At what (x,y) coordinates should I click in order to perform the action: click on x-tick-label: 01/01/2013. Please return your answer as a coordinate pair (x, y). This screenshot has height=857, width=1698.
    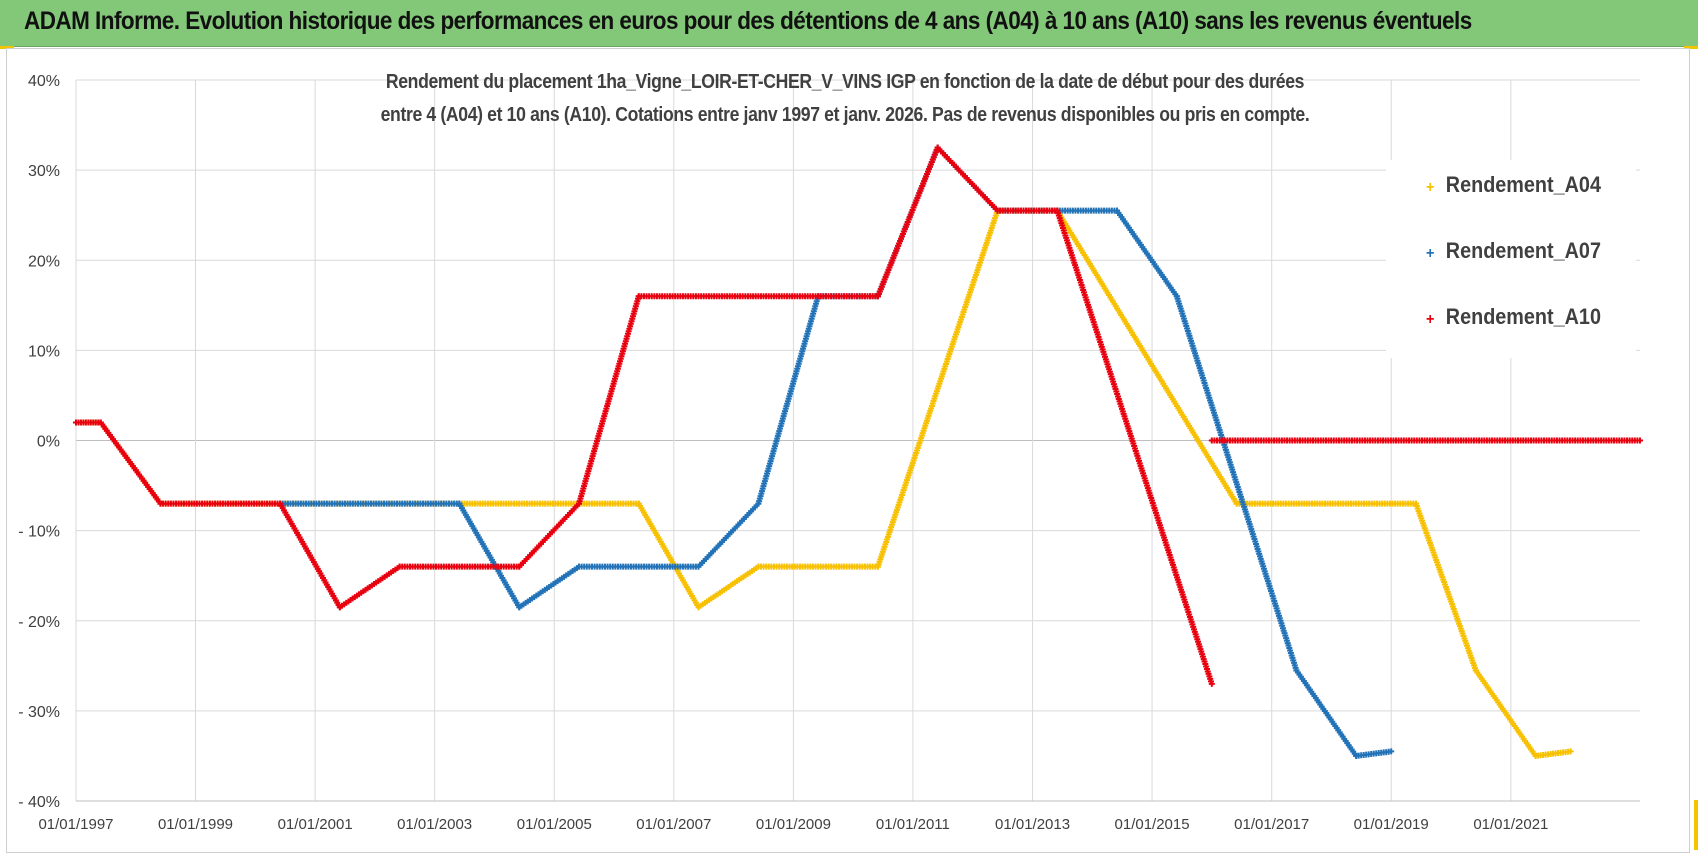
    Looking at the image, I should click on (1032, 824).